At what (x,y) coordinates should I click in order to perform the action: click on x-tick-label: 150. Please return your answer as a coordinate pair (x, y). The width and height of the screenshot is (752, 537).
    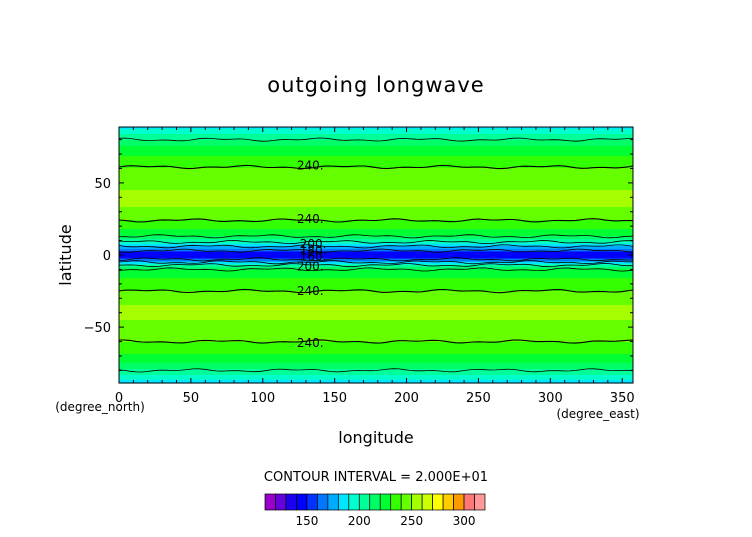
    Looking at the image, I should click on (334, 398).